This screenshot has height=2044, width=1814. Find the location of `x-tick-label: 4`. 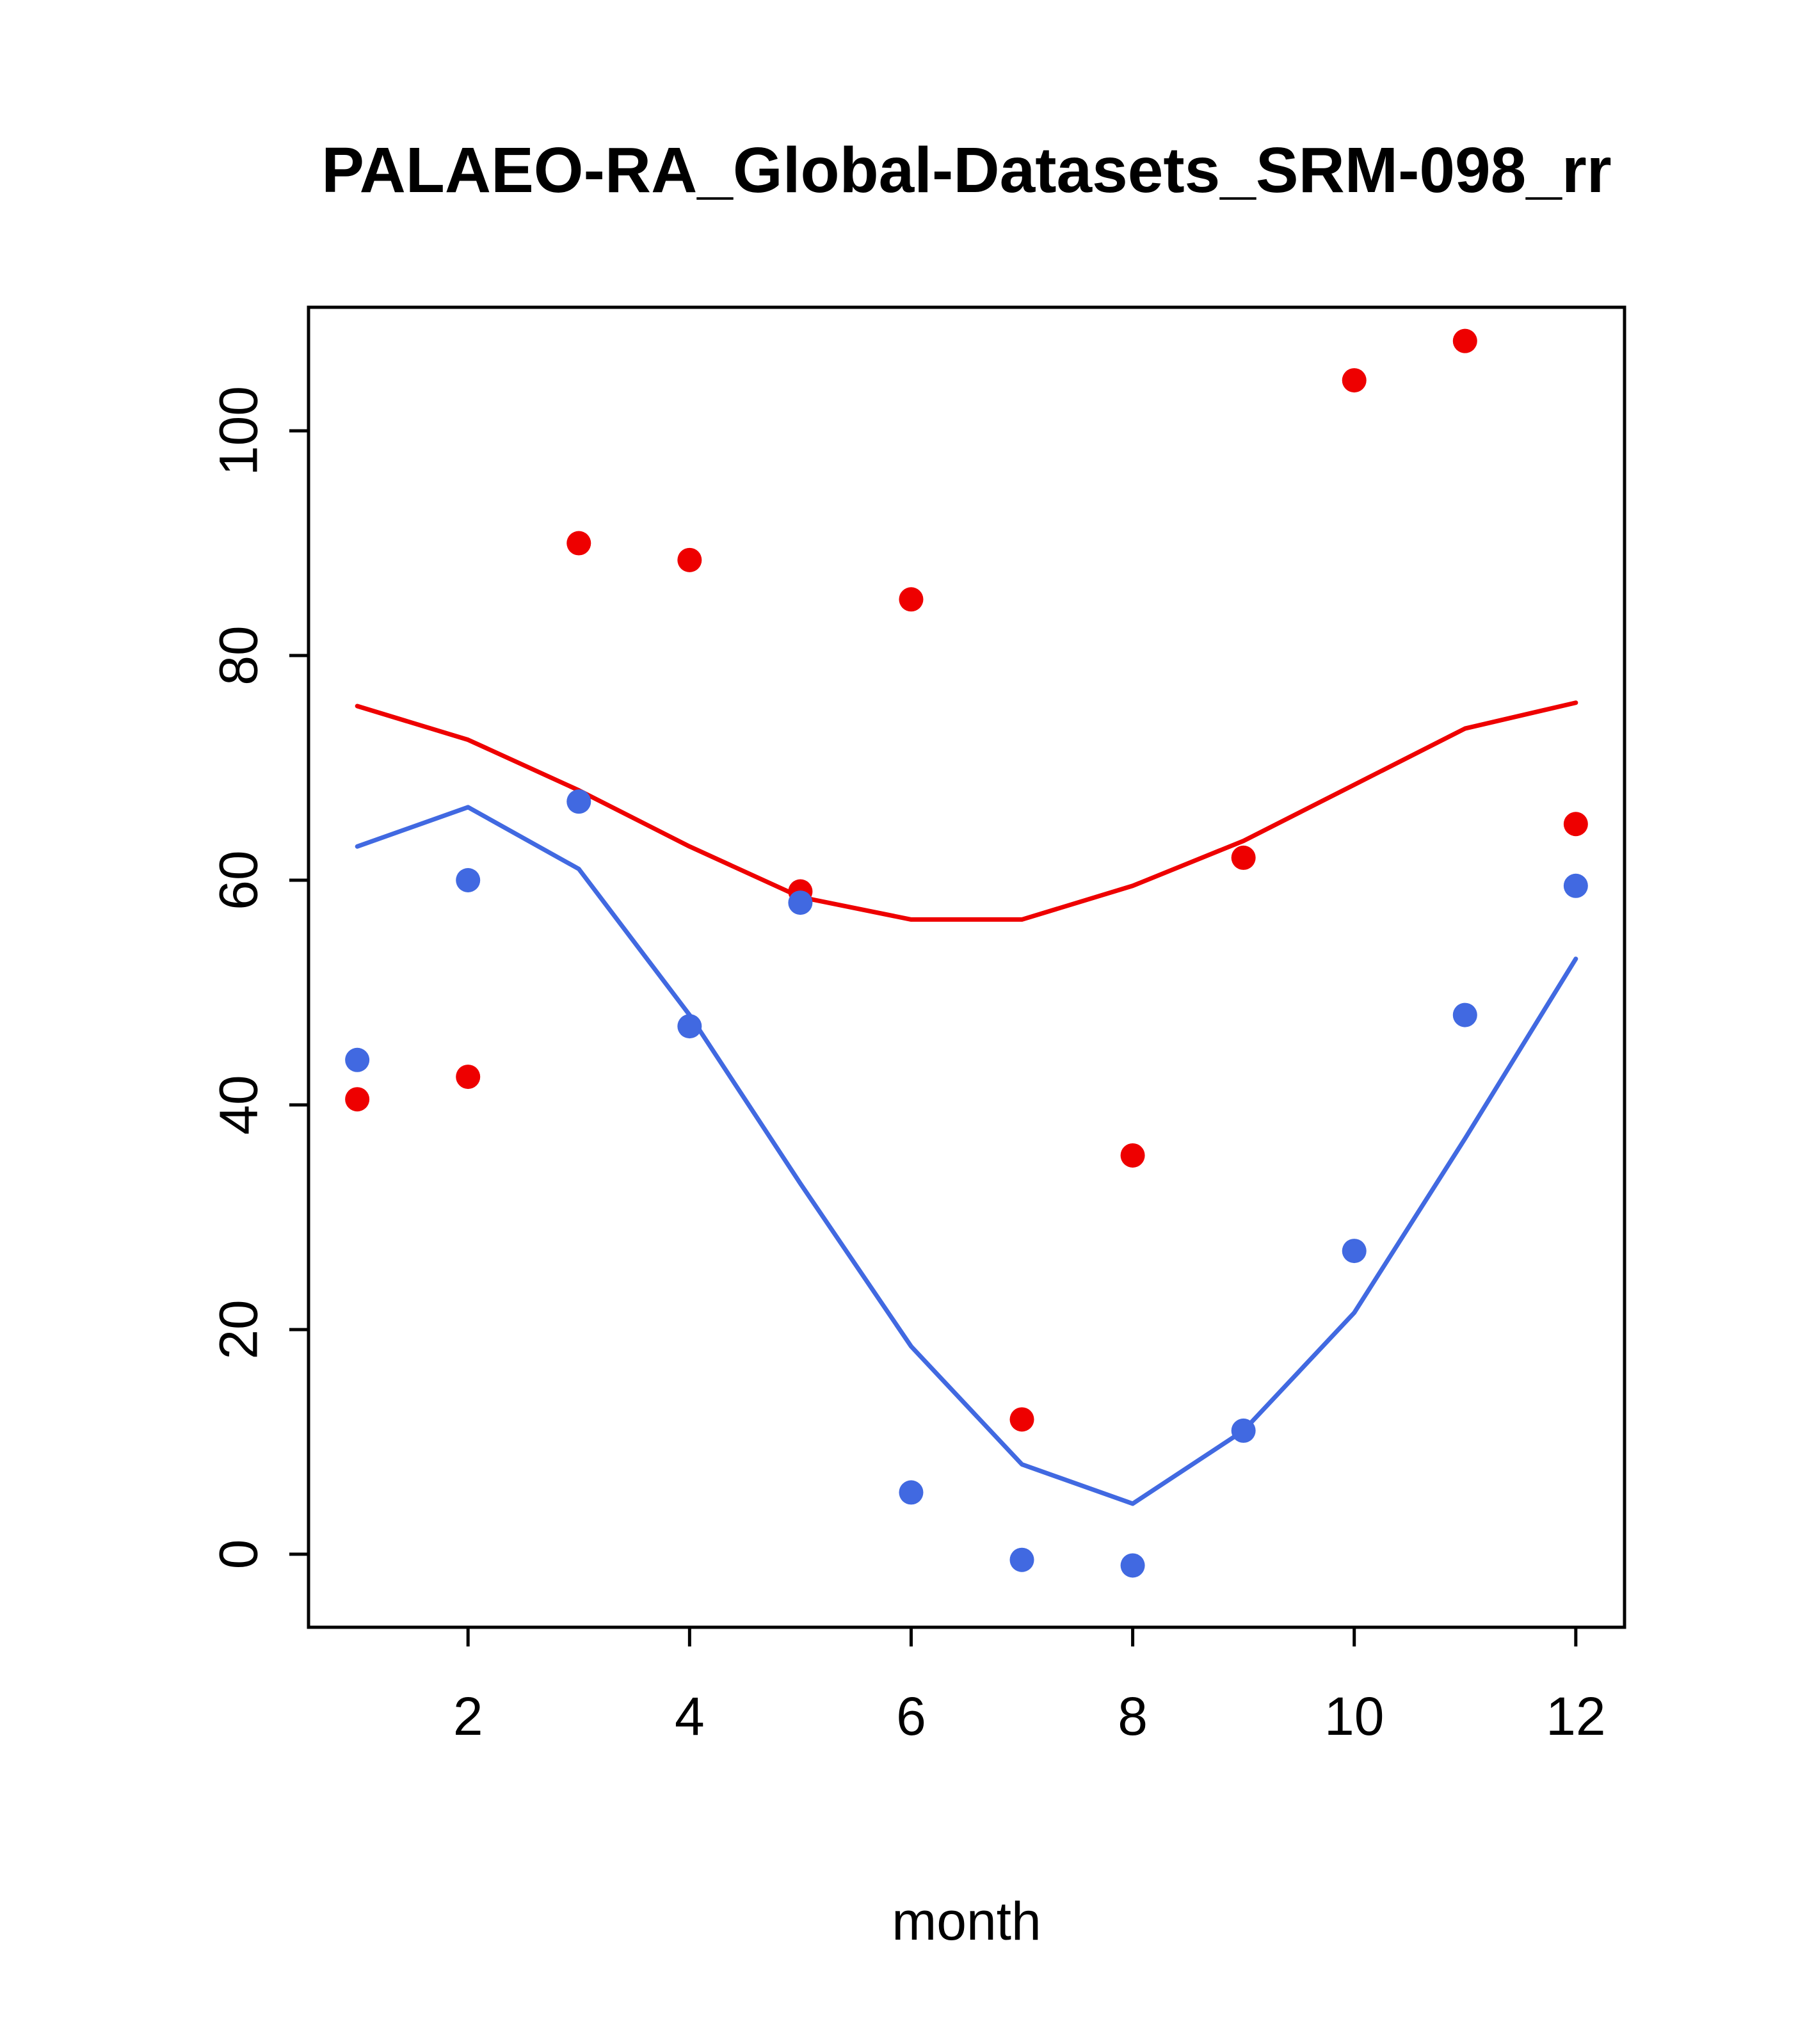

x-tick-label: 4 is located at coordinates (690, 1716).